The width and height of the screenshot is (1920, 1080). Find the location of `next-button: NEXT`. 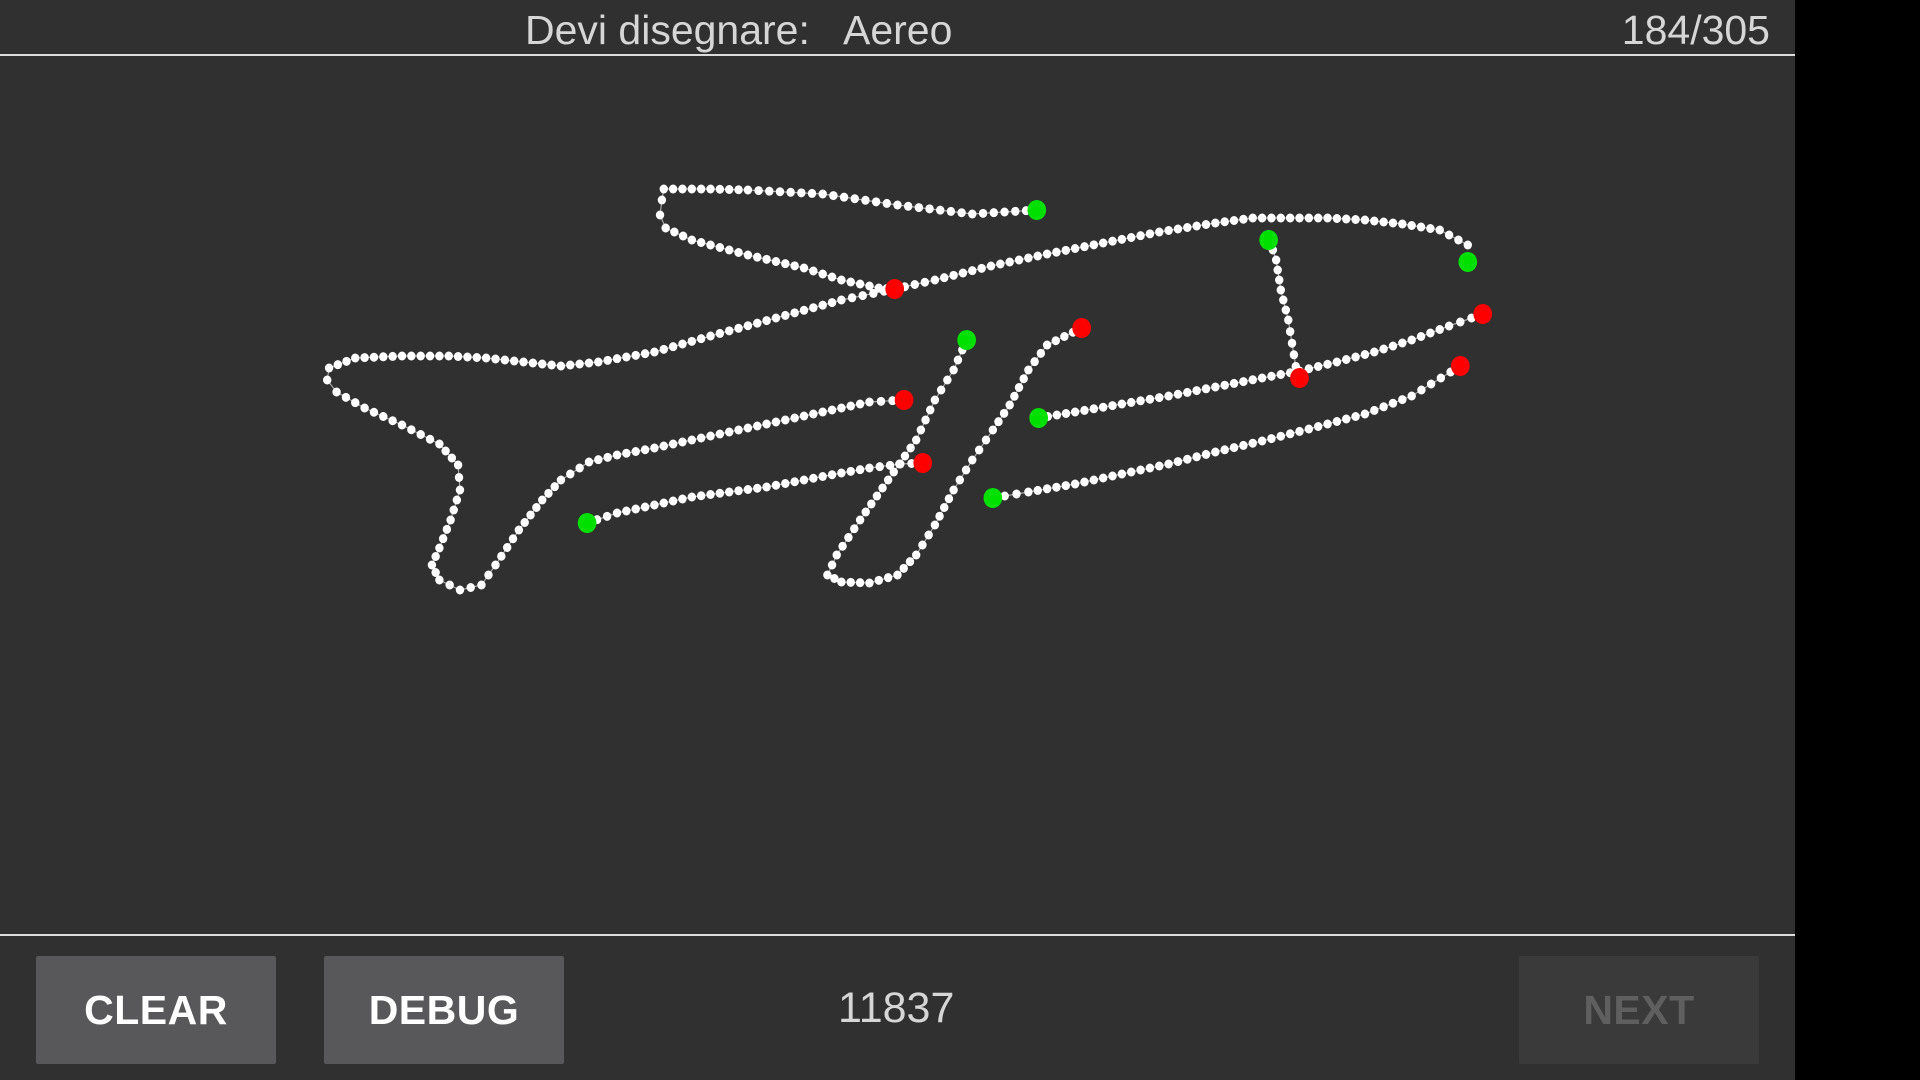

next-button: NEXT is located at coordinates (1639, 1010).